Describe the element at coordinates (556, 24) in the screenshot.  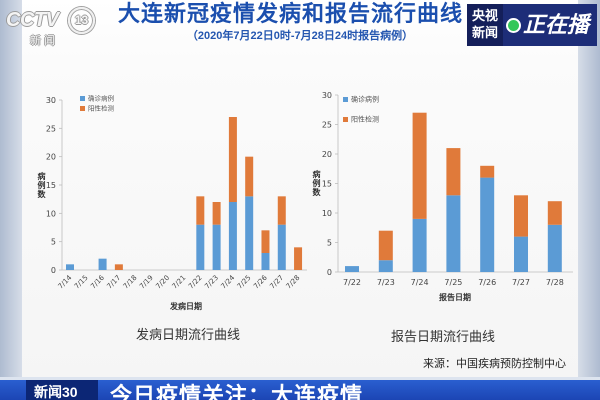
I see `live-status-label: 正在播` at that location.